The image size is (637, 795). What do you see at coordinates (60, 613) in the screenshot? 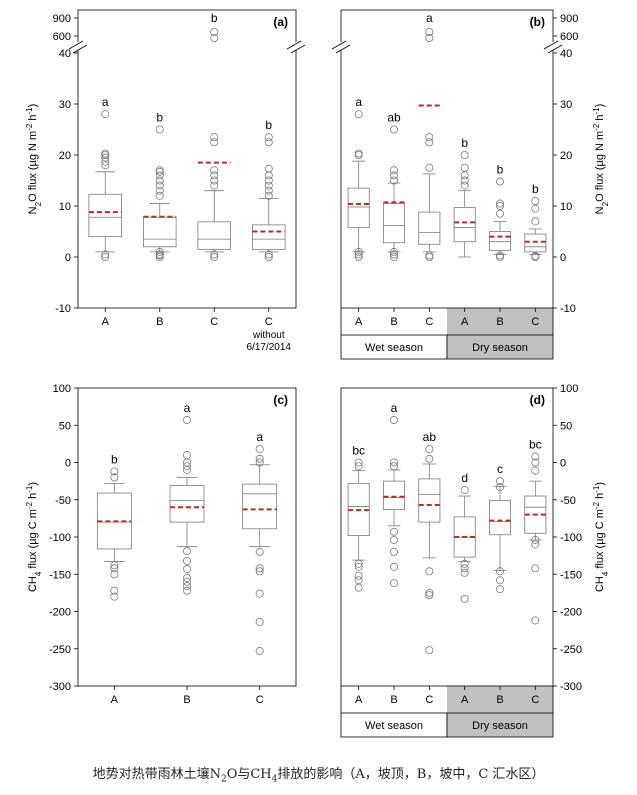
I see `y-tick-label: -200` at bounding box center [60, 613].